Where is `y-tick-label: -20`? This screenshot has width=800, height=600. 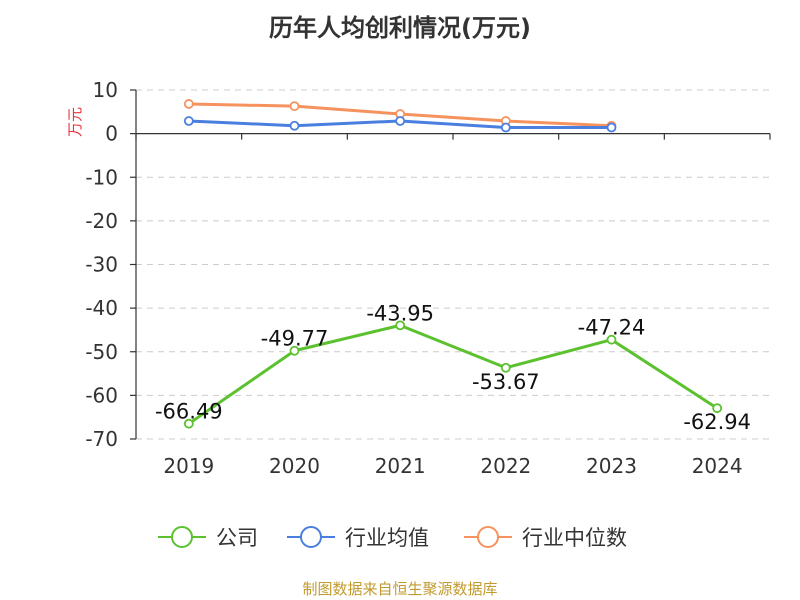
y-tick-label: -20 is located at coordinates (101, 221).